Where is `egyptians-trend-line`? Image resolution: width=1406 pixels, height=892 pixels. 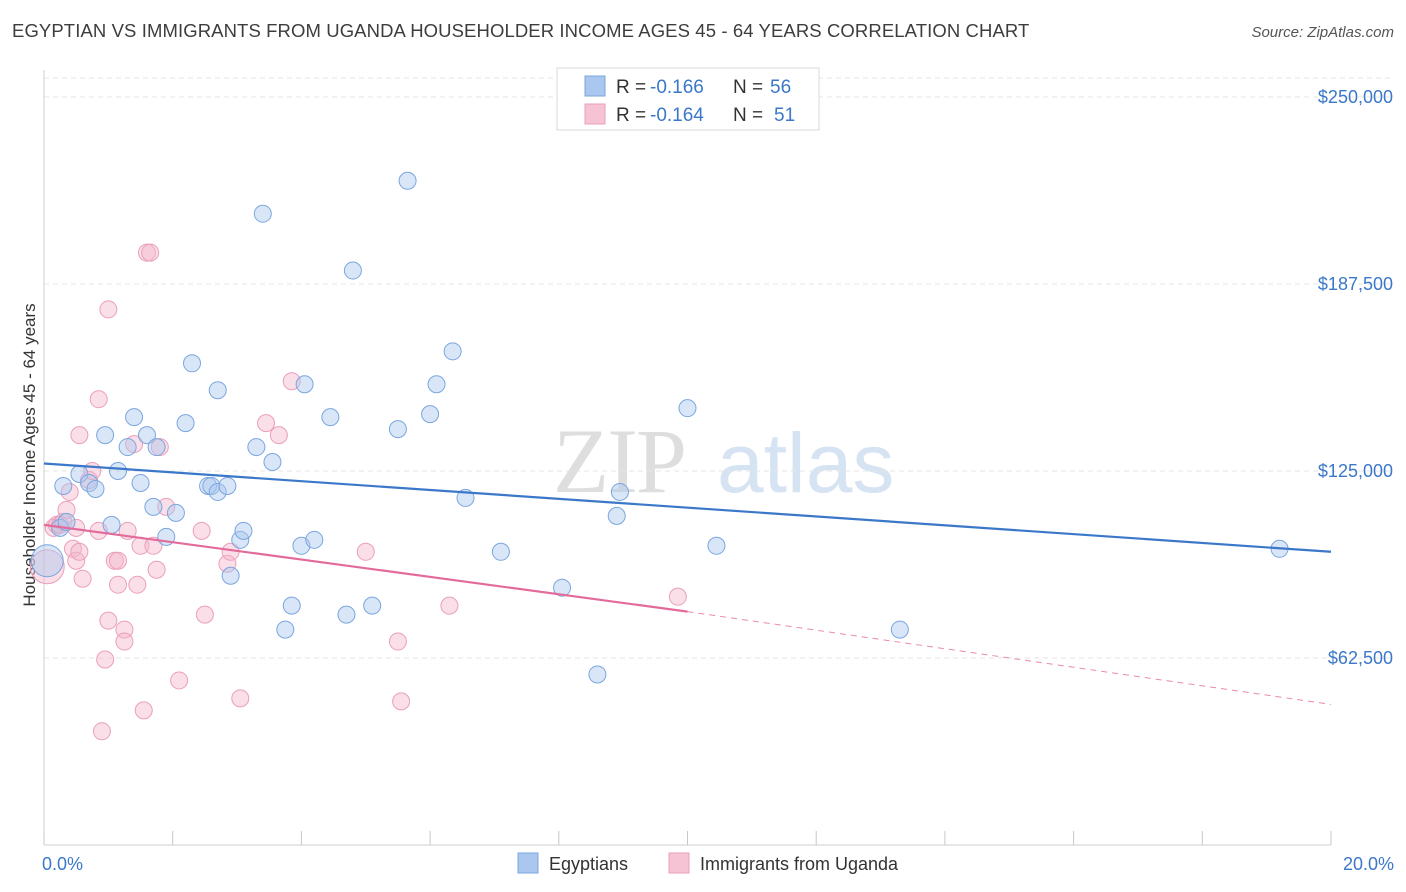
egyptians-trend-line is located at coordinates (687, 507).